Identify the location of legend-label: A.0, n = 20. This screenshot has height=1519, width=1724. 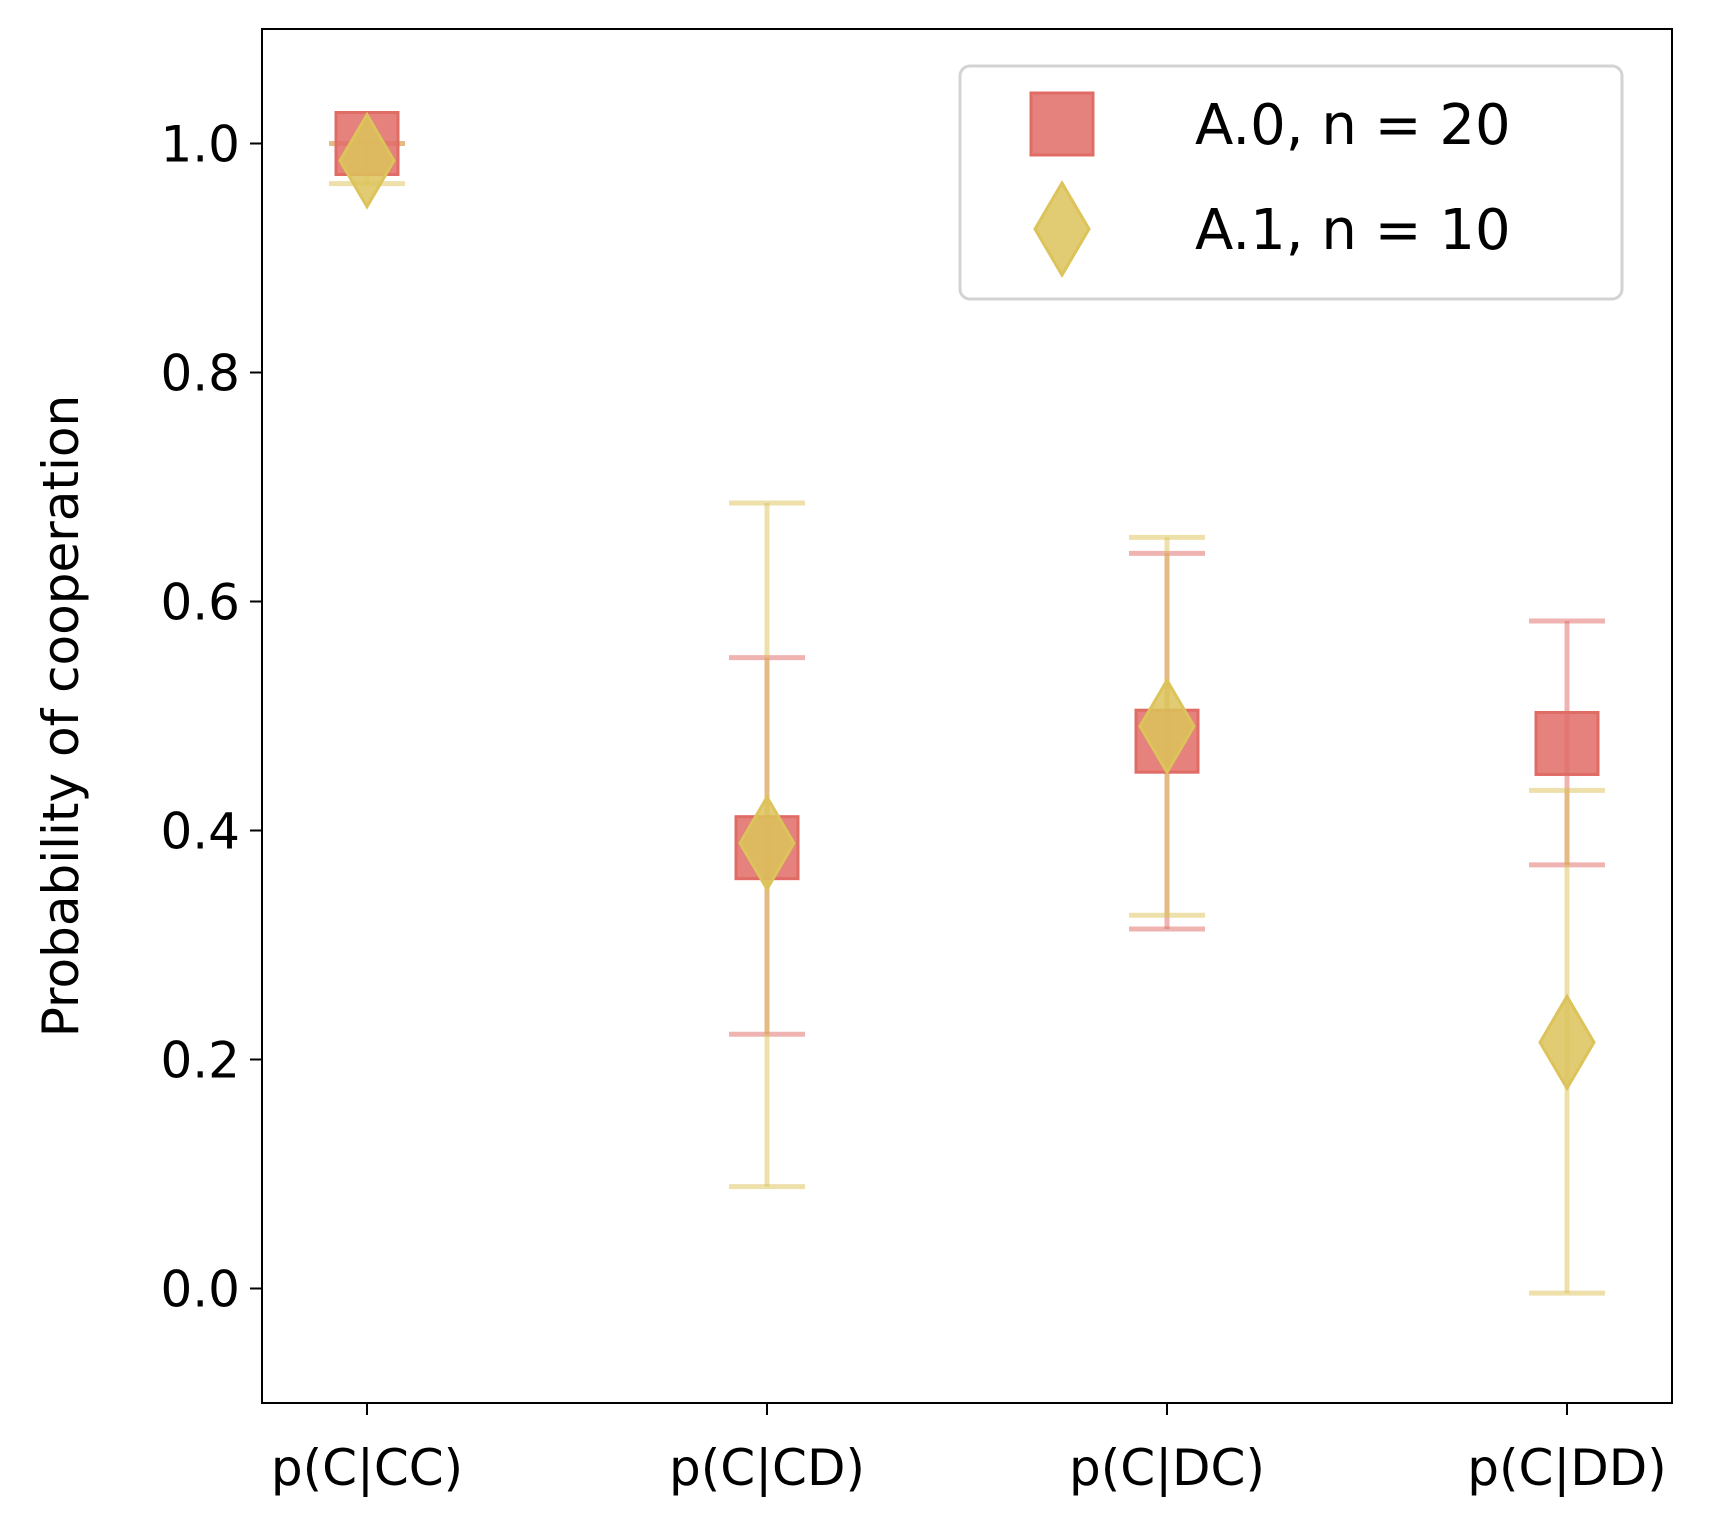
(1353, 125).